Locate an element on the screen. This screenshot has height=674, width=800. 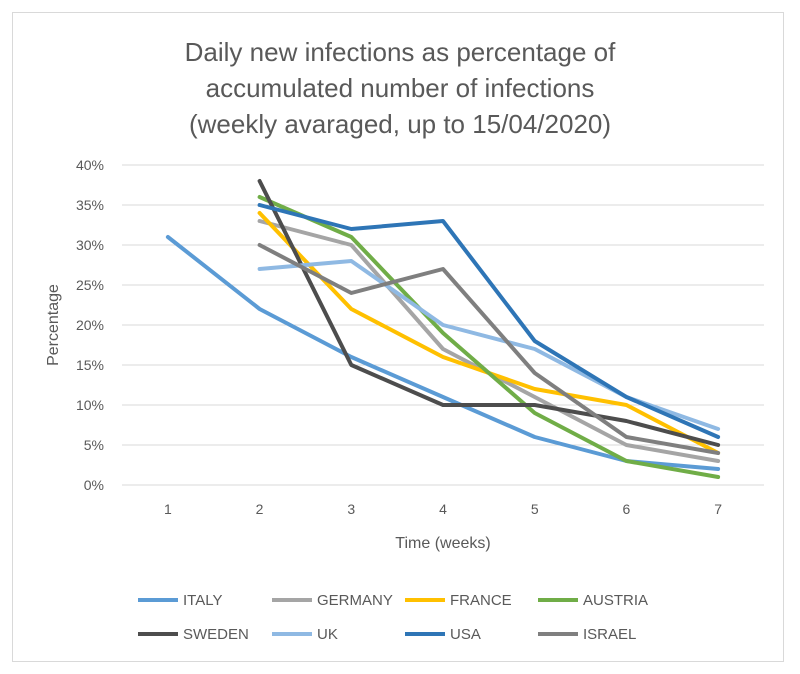
x-axis-label: Time (weeks) is located at coordinates (442, 543).